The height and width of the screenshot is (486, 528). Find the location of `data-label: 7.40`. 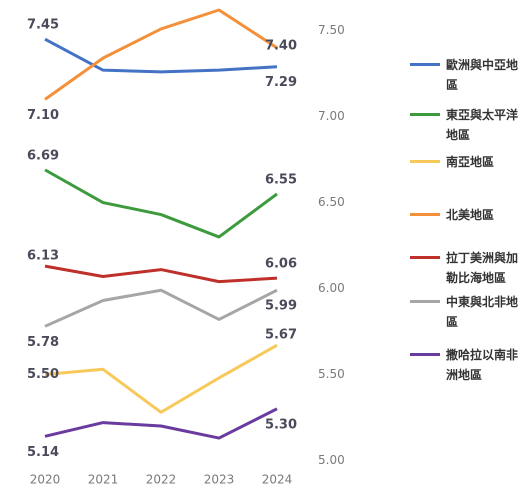

data-label: 7.40 is located at coordinates (281, 45).